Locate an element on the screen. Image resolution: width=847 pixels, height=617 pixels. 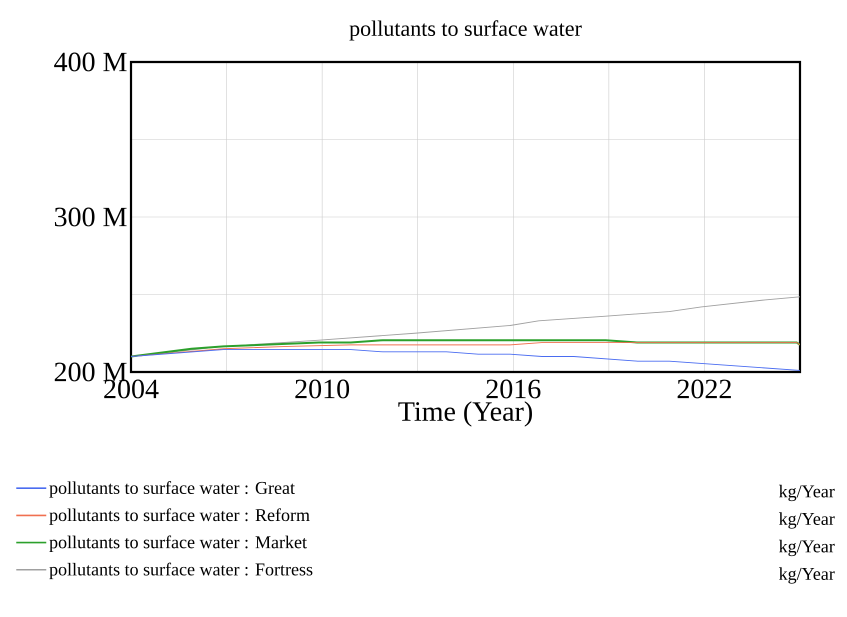
y-tick-label: 200 M is located at coordinates (90, 372).